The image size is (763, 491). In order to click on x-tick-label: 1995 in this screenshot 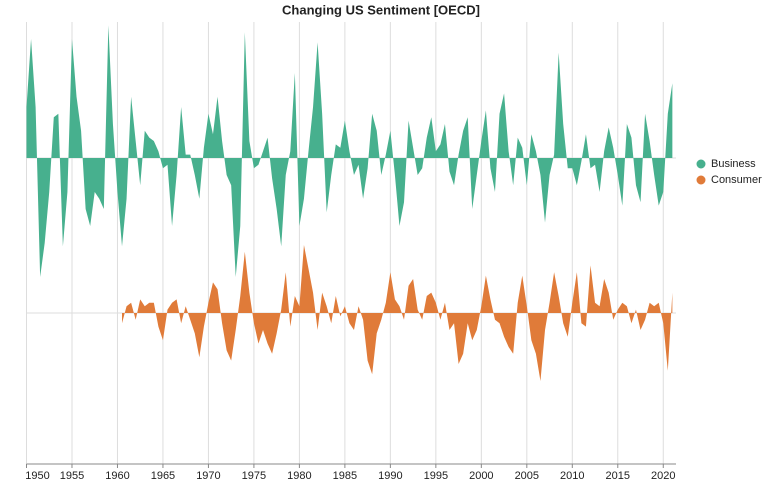, I will do `click(436, 476)`.